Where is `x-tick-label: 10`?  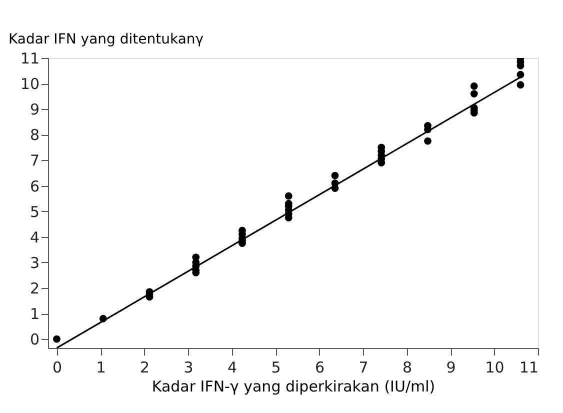 x-tick-label: 10 is located at coordinates (494, 367).